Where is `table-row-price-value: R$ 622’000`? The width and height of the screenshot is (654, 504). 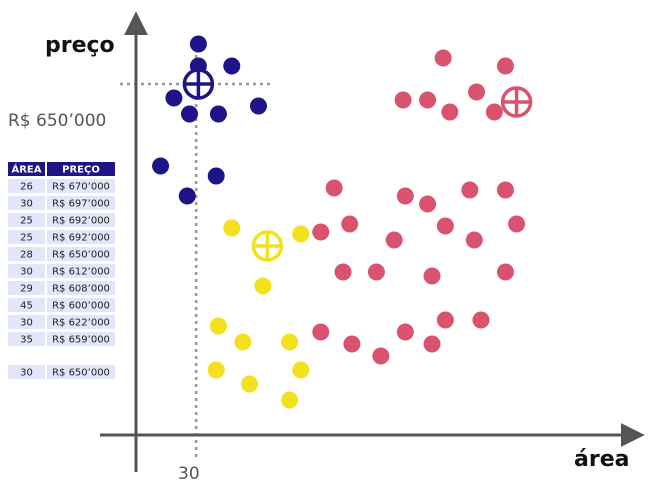 table-row-price-value: R$ 622’000 is located at coordinates (81, 323).